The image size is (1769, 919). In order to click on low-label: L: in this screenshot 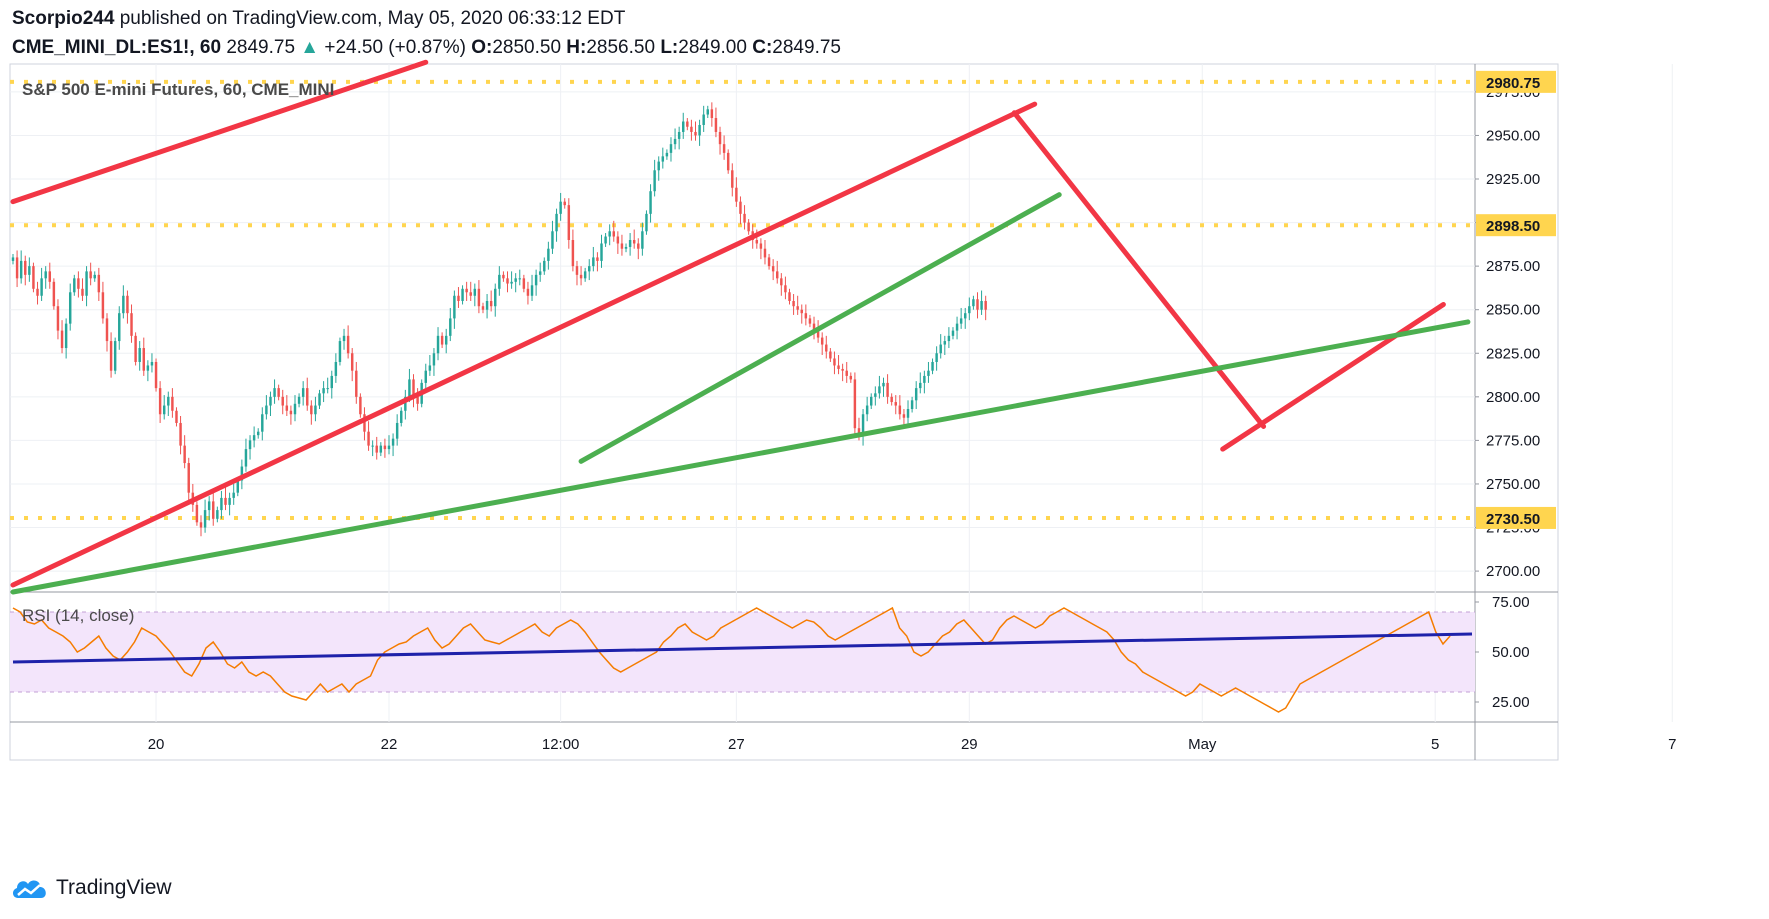, I will do `click(669, 47)`.